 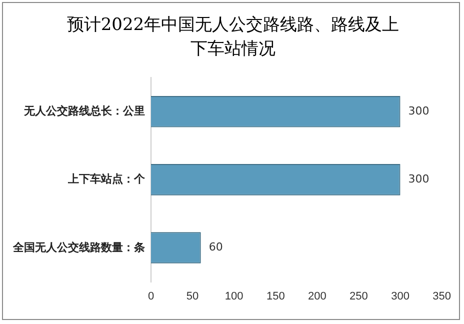 What do you see at coordinates (400, 296) in the screenshot?
I see `x-tick-label: 300` at bounding box center [400, 296].